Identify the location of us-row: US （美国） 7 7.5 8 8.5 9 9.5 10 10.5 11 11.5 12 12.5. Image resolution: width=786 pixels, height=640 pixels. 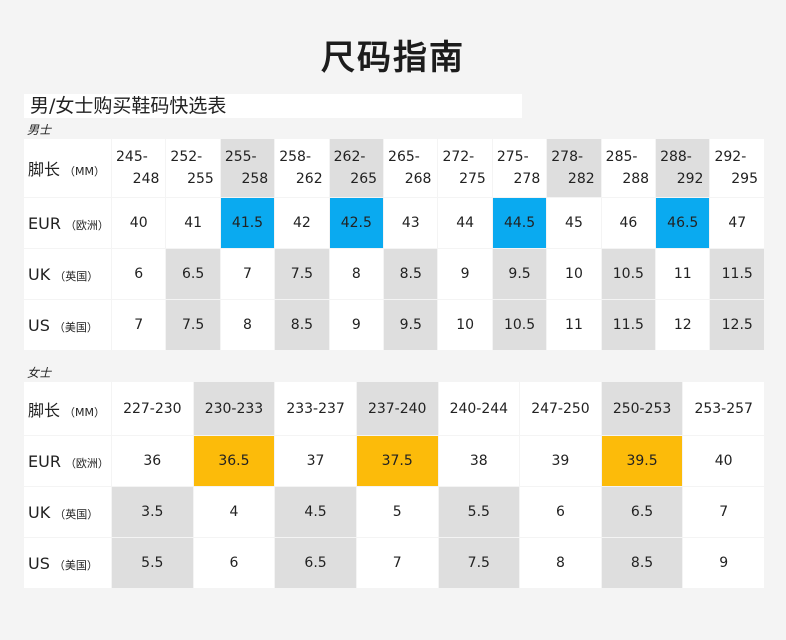
(394, 325).